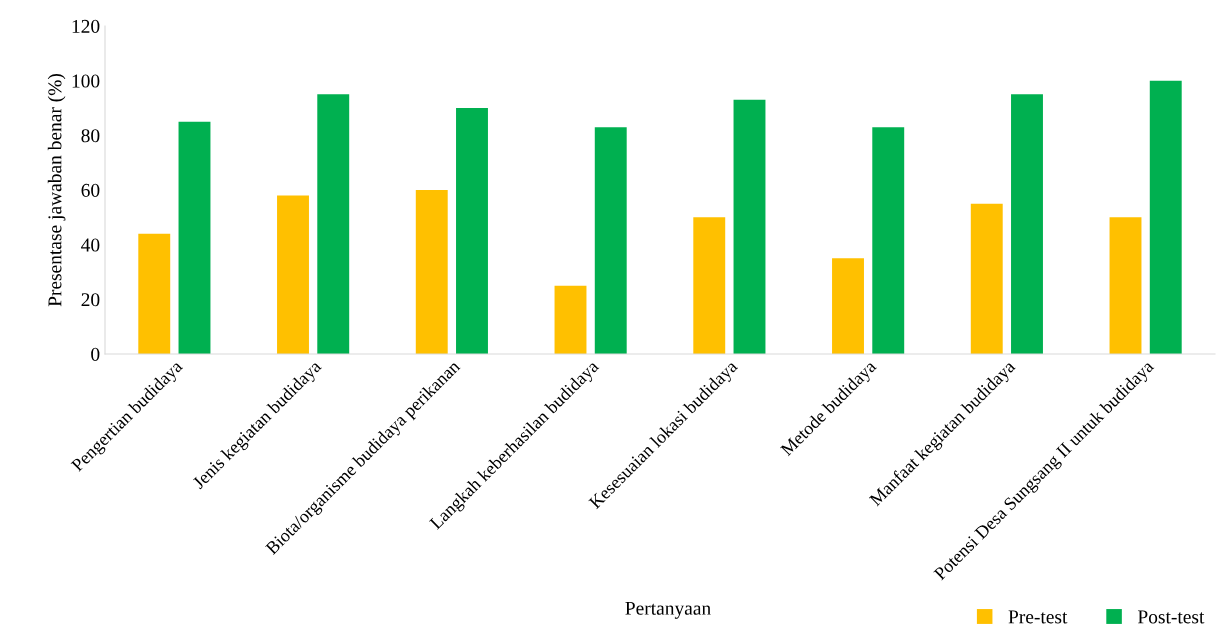 The height and width of the screenshot is (641, 1218). I want to click on y-tick-label: 0, so click(95, 354).